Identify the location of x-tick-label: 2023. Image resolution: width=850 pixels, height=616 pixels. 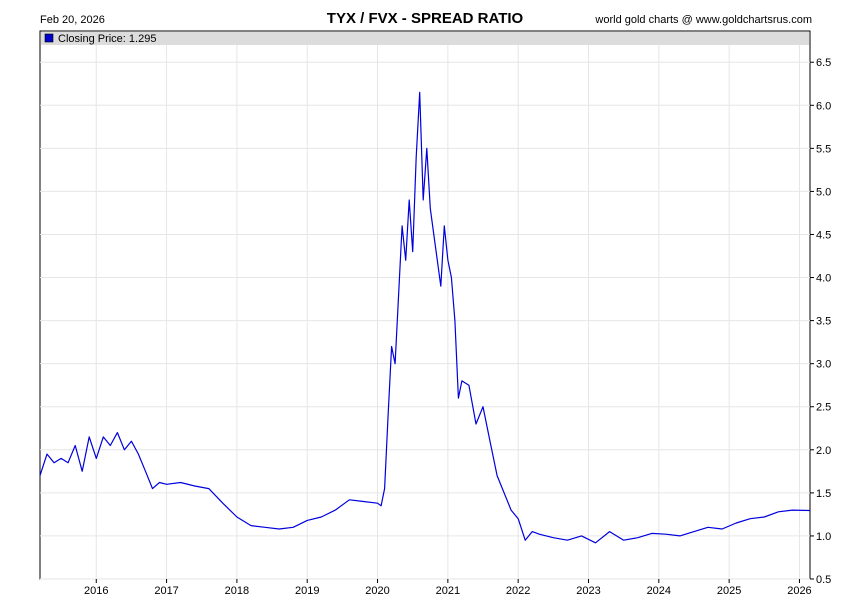
(588, 591).